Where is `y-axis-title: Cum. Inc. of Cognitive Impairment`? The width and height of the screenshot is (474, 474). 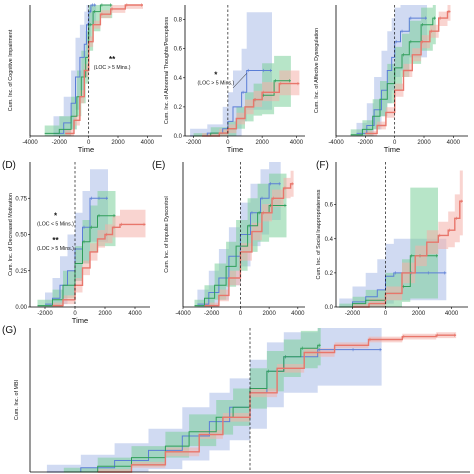 y-axis-title: Cum. Inc. of Cognitive Impairment is located at coordinates (11, 70).